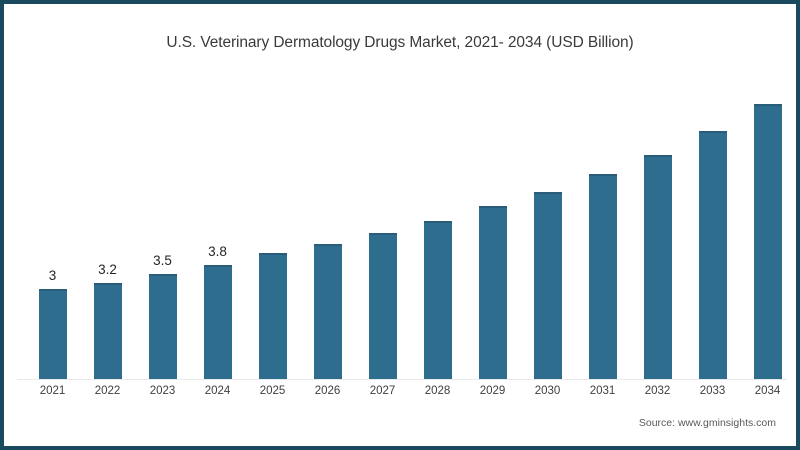  What do you see at coordinates (162, 391) in the screenshot?
I see `x-axis-tick-2023: 2023` at bounding box center [162, 391].